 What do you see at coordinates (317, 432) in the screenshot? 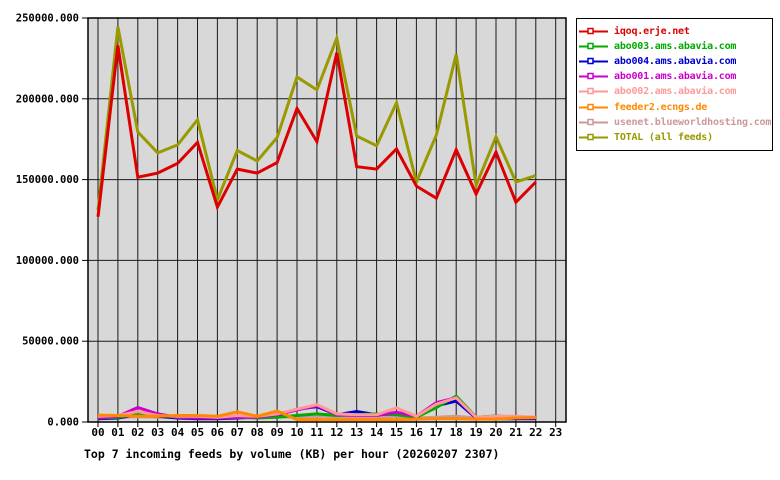
I see `x-tick-label: 11` at bounding box center [317, 432].